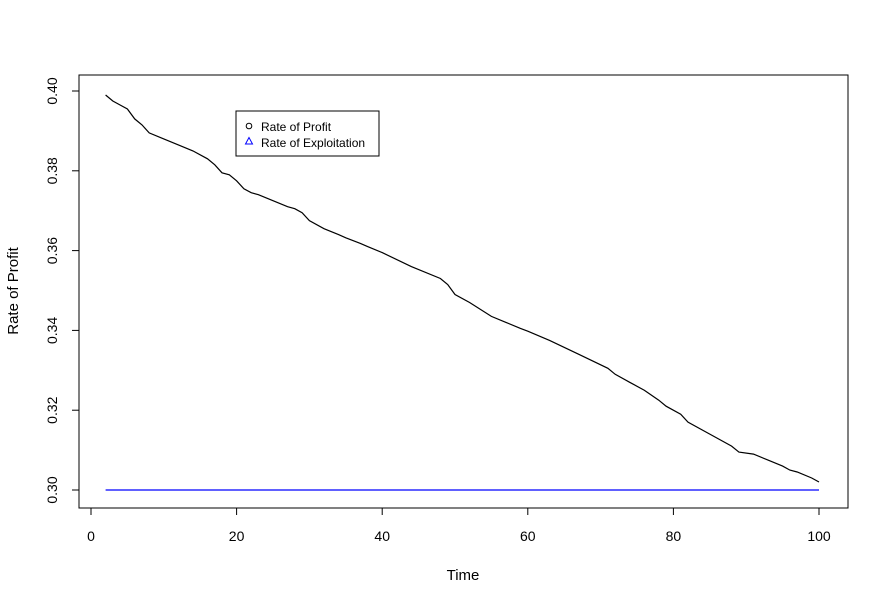  Describe the element at coordinates (459, 525) in the screenshot. I see `x-axis: 0 20 40 60 80 100` at that location.